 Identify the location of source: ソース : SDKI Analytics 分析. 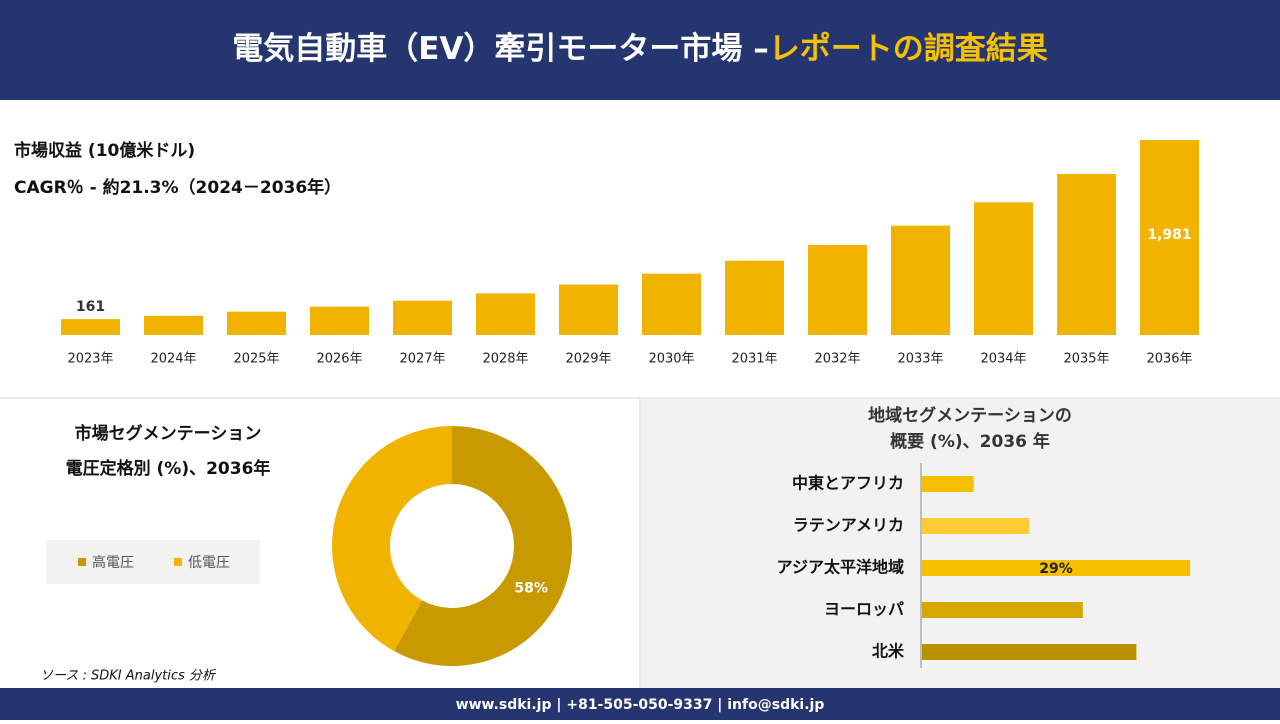
(128, 676).